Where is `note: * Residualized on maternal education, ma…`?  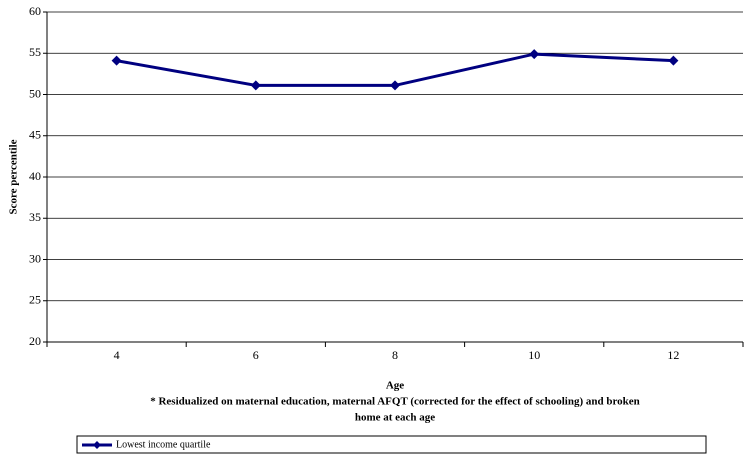
note: * Residualized on maternal education, ma… is located at coordinates (395, 402).